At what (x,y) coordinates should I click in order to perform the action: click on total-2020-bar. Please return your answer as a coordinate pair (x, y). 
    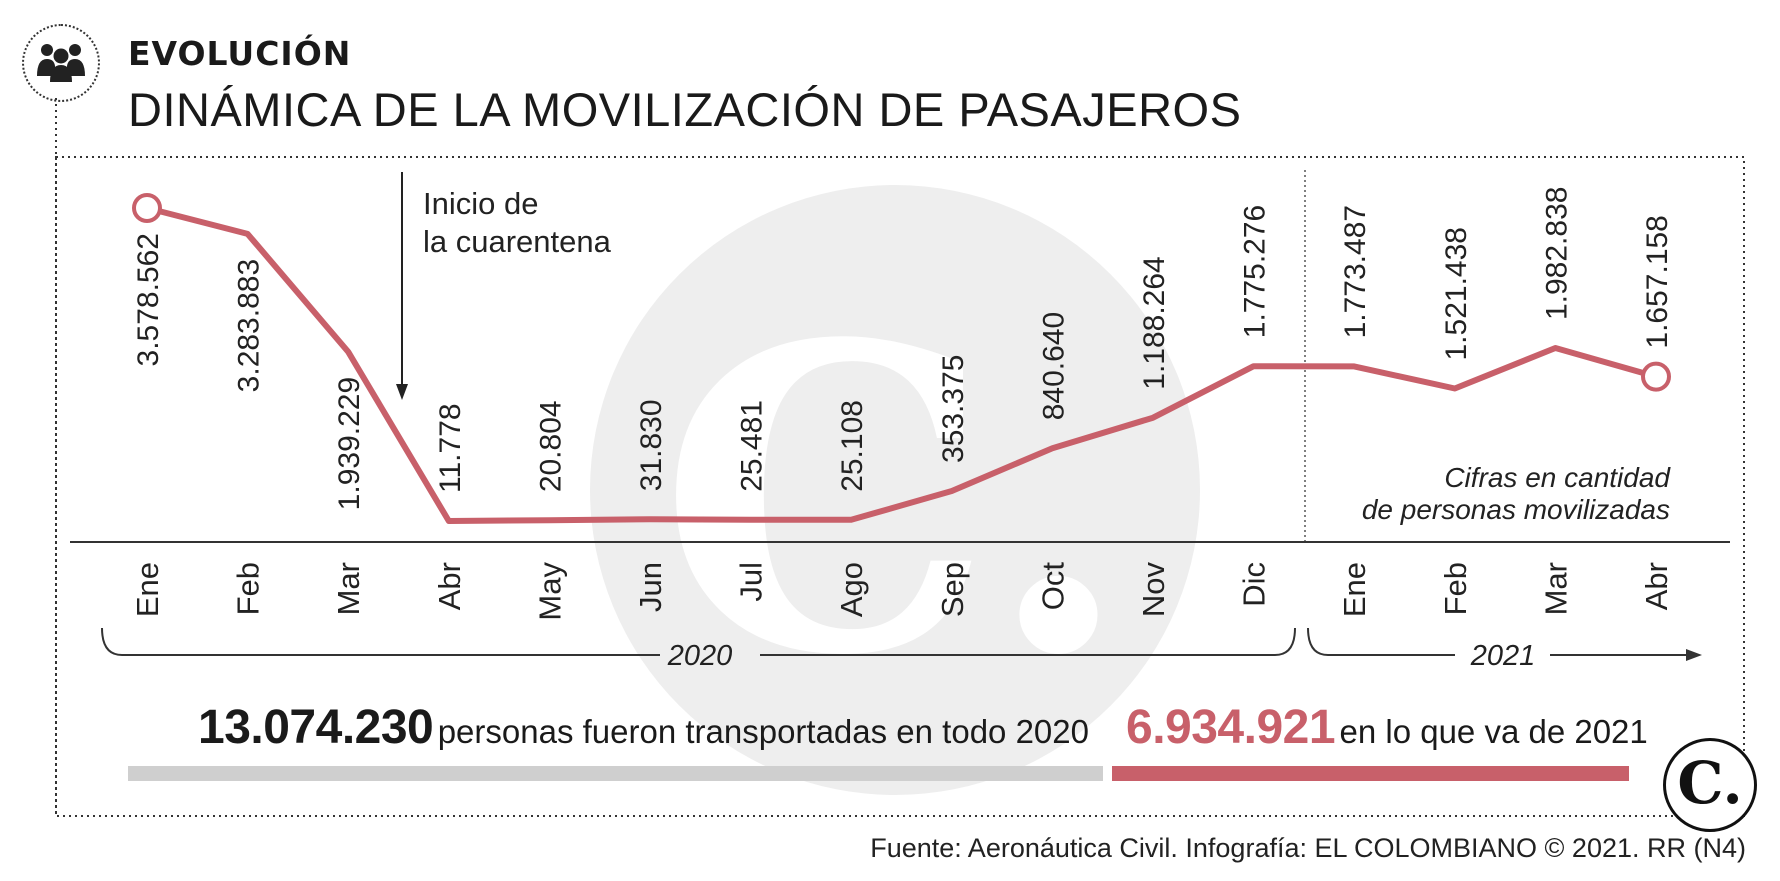
    Looking at the image, I should click on (615, 773).